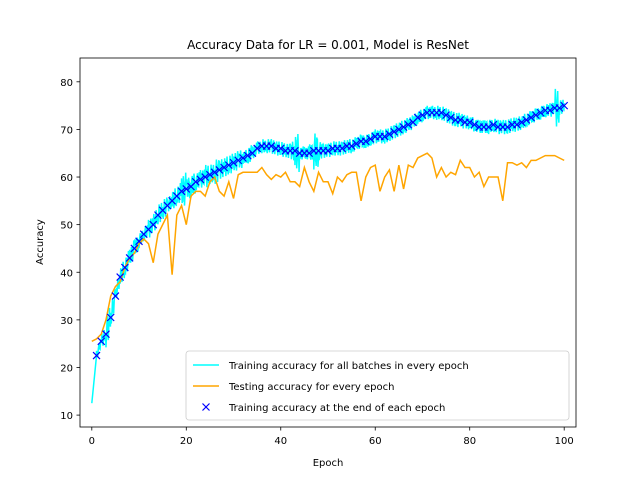 This screenshot has width=640, height=480. Describe the element at coordinates (280, 441) in the screenshot. I see `x-tick-label: 40` at that location.